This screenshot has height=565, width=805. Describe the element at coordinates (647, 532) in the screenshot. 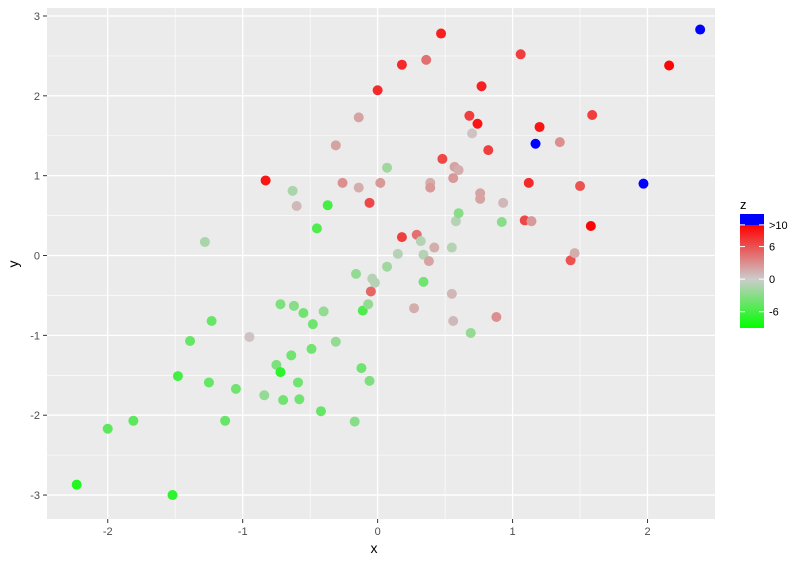

I see `x-tick-label: 2` at that location.